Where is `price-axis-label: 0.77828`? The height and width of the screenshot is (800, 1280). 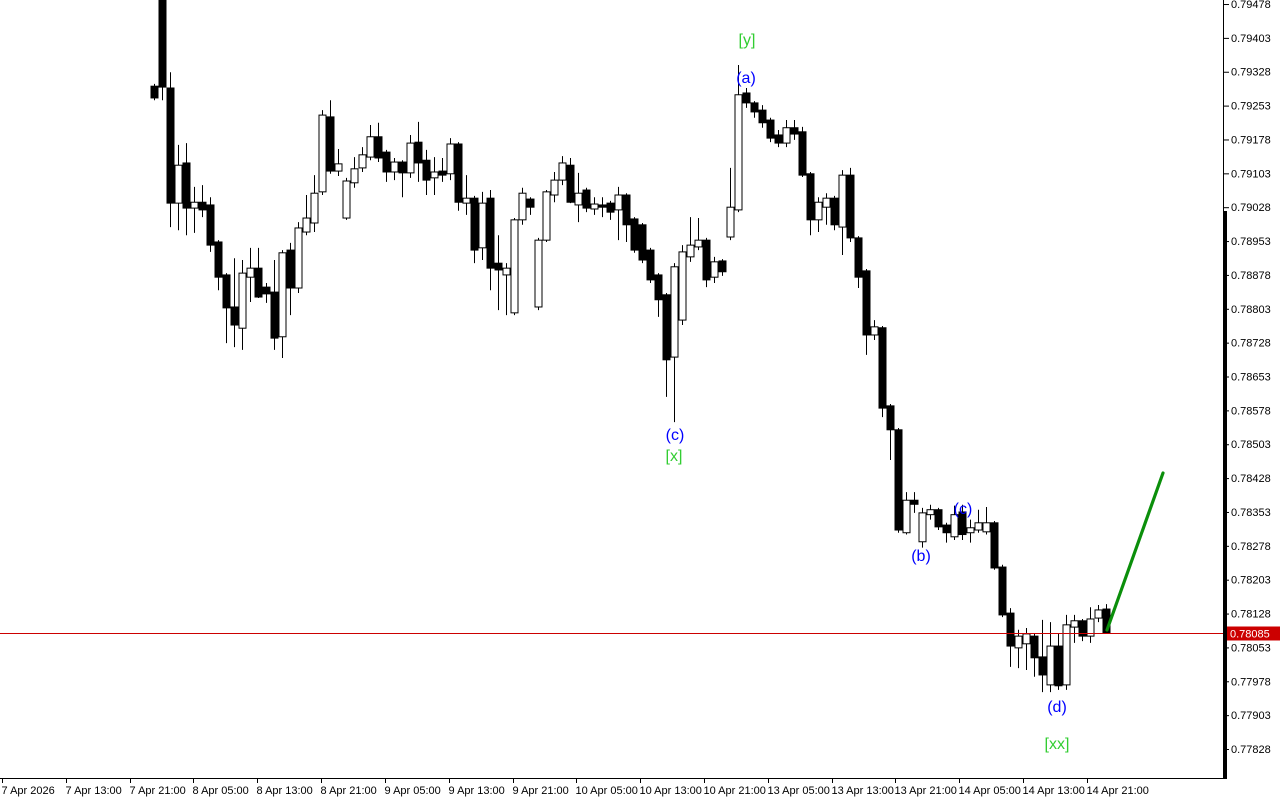
price-axis-label: 0.77828 is located at coordinates (1251, 750).